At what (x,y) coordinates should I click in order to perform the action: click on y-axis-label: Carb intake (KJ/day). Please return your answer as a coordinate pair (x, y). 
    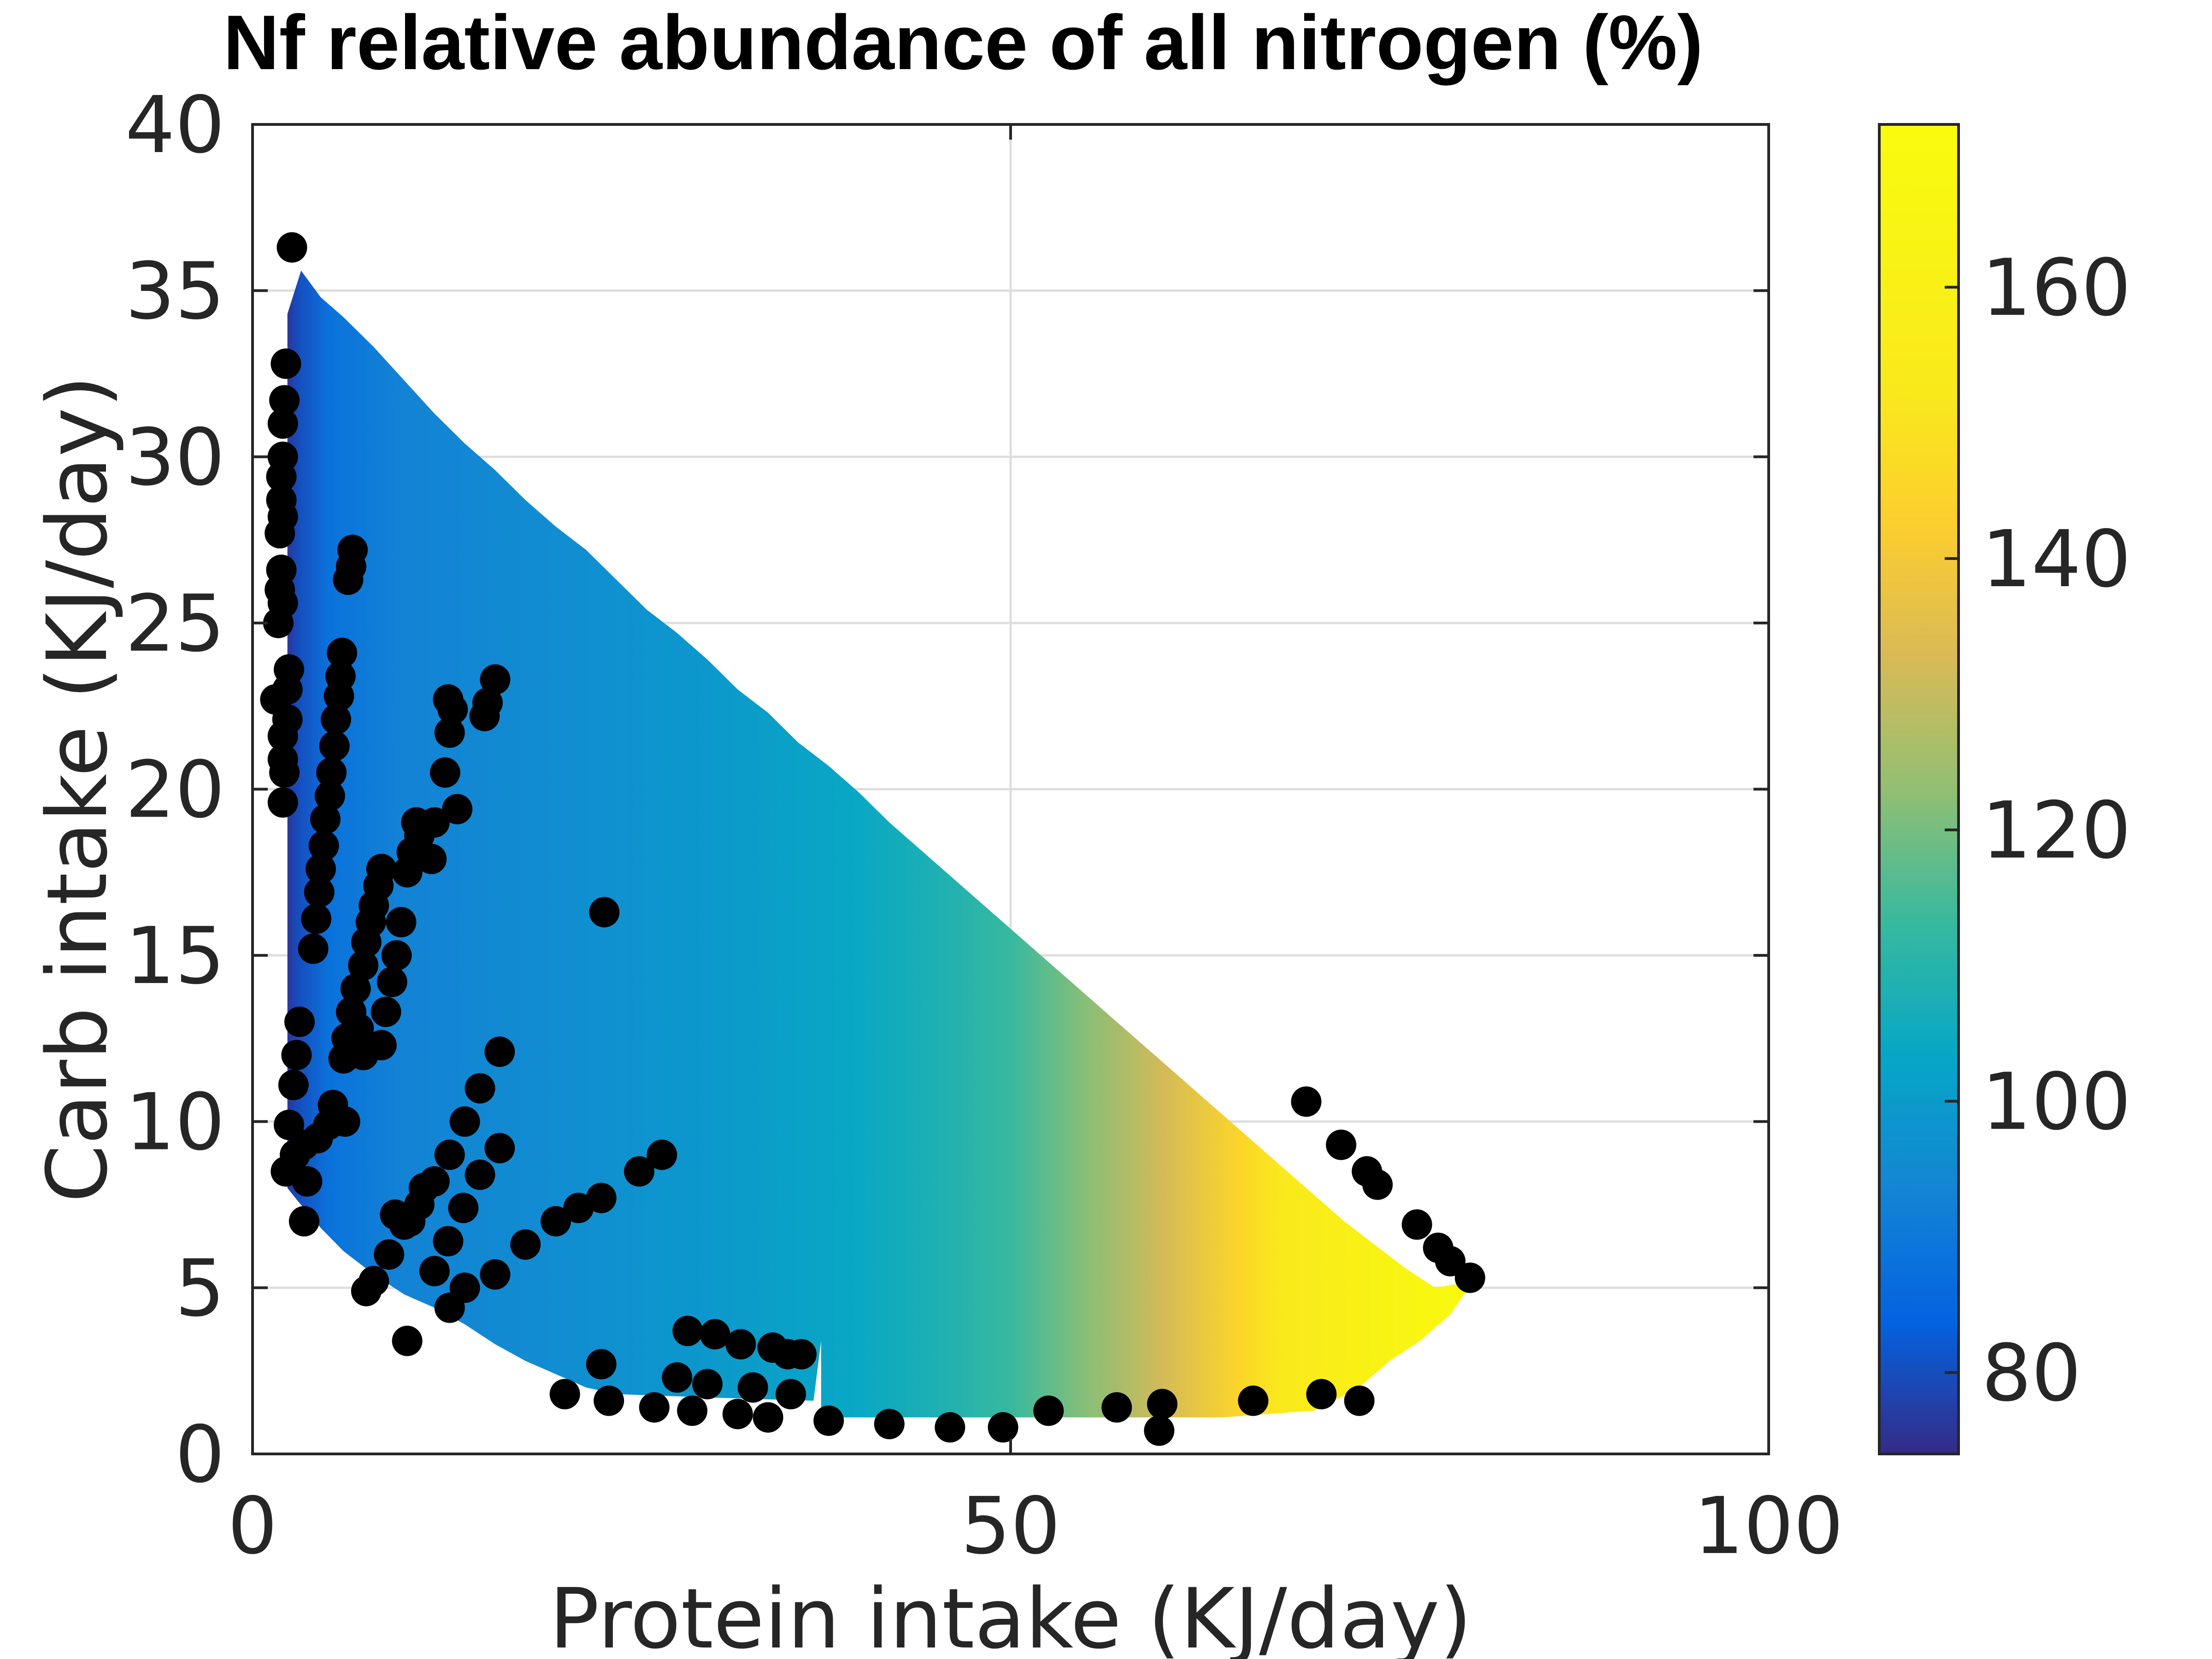
    Looking at the image, I should click on (77, 789).